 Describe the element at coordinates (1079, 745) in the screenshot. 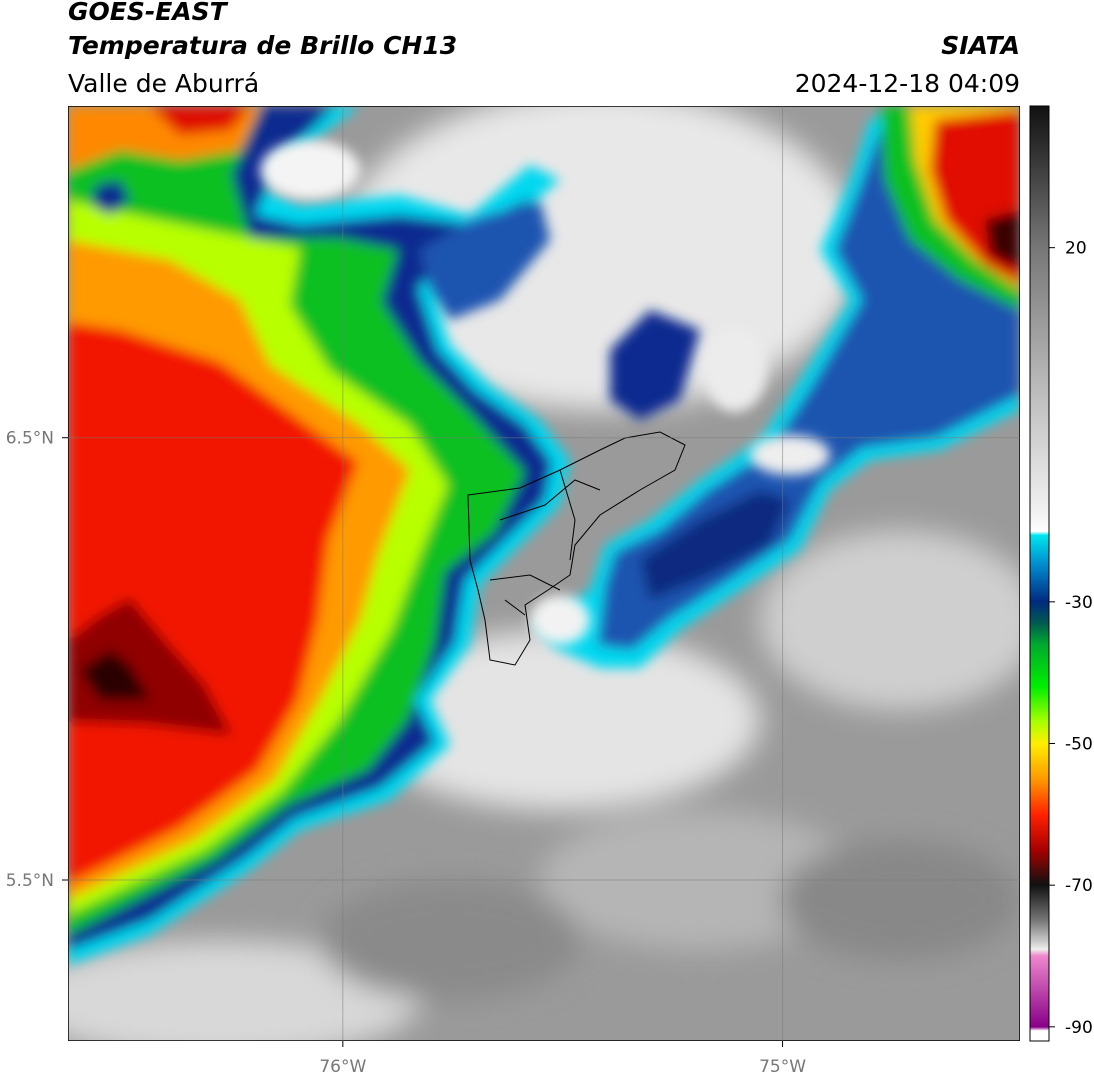

I see `colorbar-tick-label: -50` at that location.